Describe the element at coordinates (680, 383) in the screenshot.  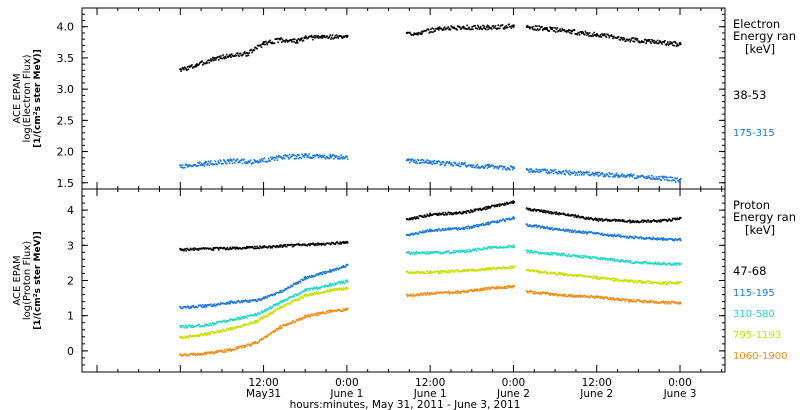
I see `x-tick-label: 0:00` at that location.